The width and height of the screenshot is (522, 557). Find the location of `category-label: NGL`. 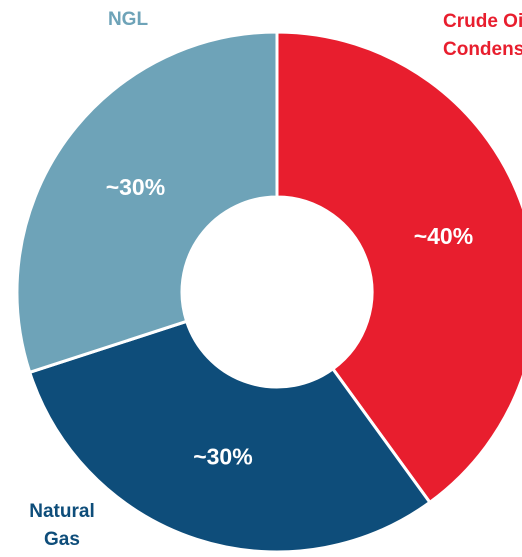

category-label: NGL is located at coordinates (128, 19).